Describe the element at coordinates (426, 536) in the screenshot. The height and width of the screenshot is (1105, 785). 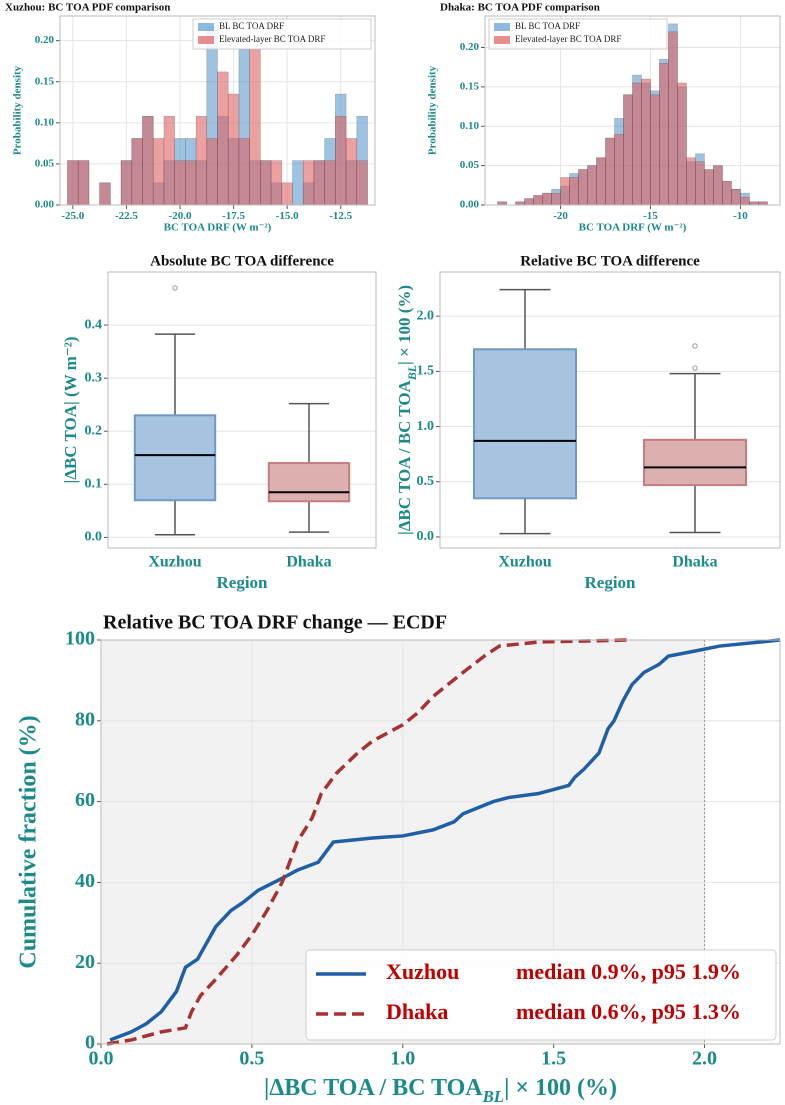
I see `y-tick-label: 0.0` at that location.